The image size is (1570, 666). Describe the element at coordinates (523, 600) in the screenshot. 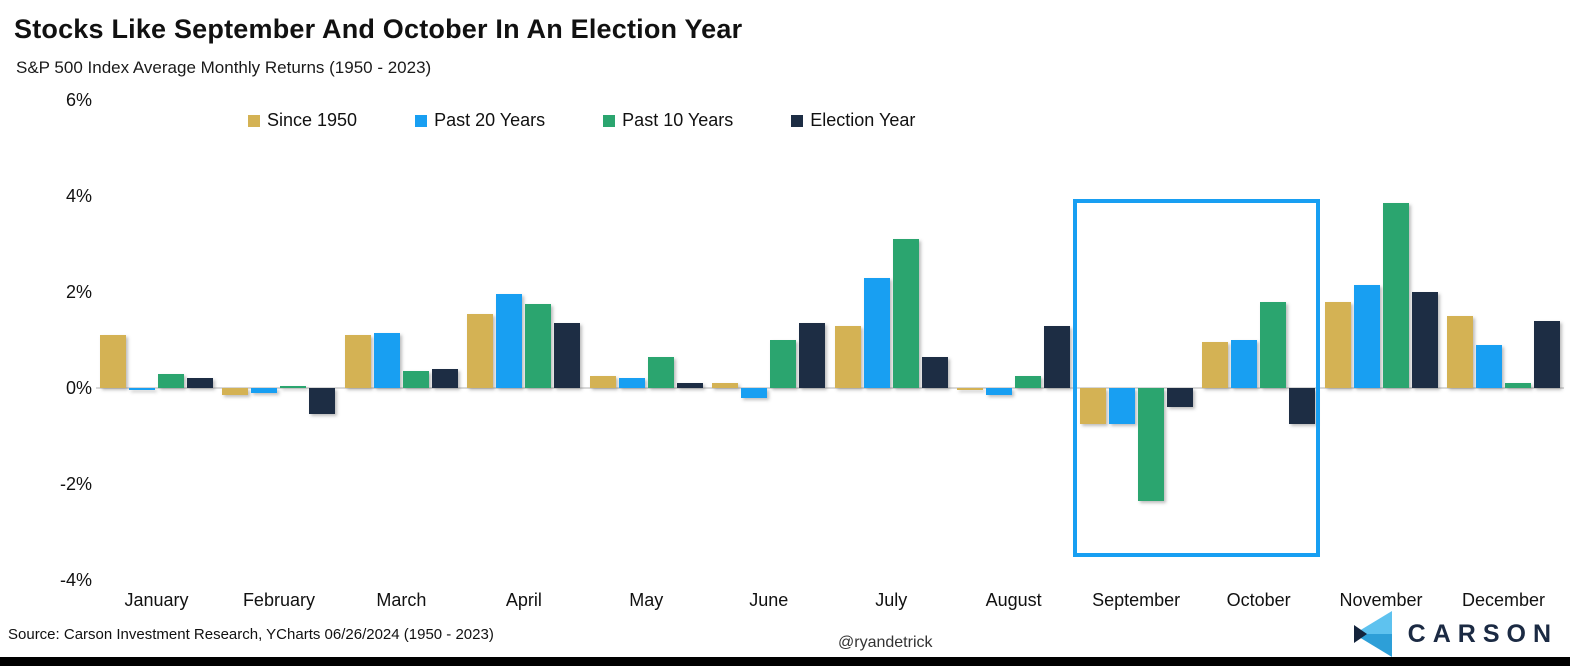

I see `x-axis-label-april: April` at that location.